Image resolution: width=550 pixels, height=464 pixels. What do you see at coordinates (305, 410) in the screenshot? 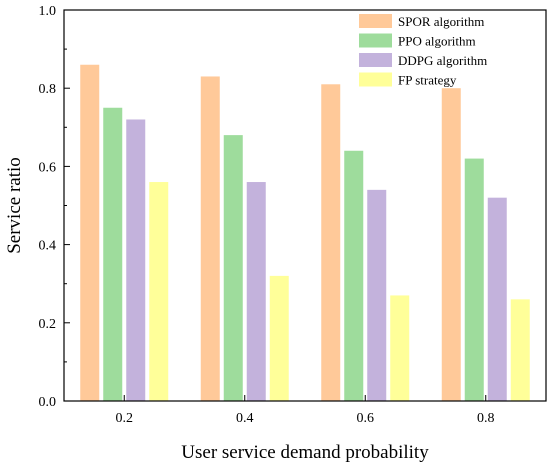
I see `x-axis: 0.2 0.4 0.6 0.8` at bounding box center [305, 410].